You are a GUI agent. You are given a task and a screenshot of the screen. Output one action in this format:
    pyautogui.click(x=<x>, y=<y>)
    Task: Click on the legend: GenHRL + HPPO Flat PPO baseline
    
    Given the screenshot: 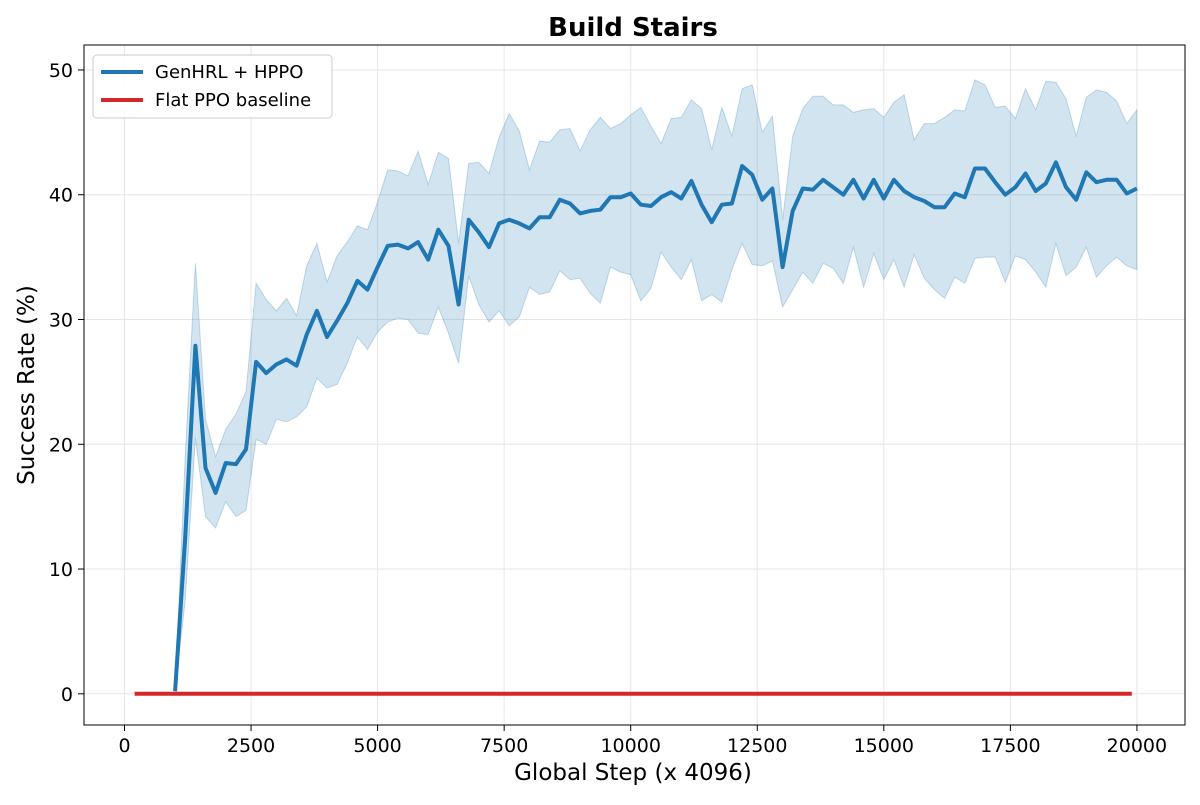 What is the action you would take?
    pyautogui.click(x=212, y=86)
    